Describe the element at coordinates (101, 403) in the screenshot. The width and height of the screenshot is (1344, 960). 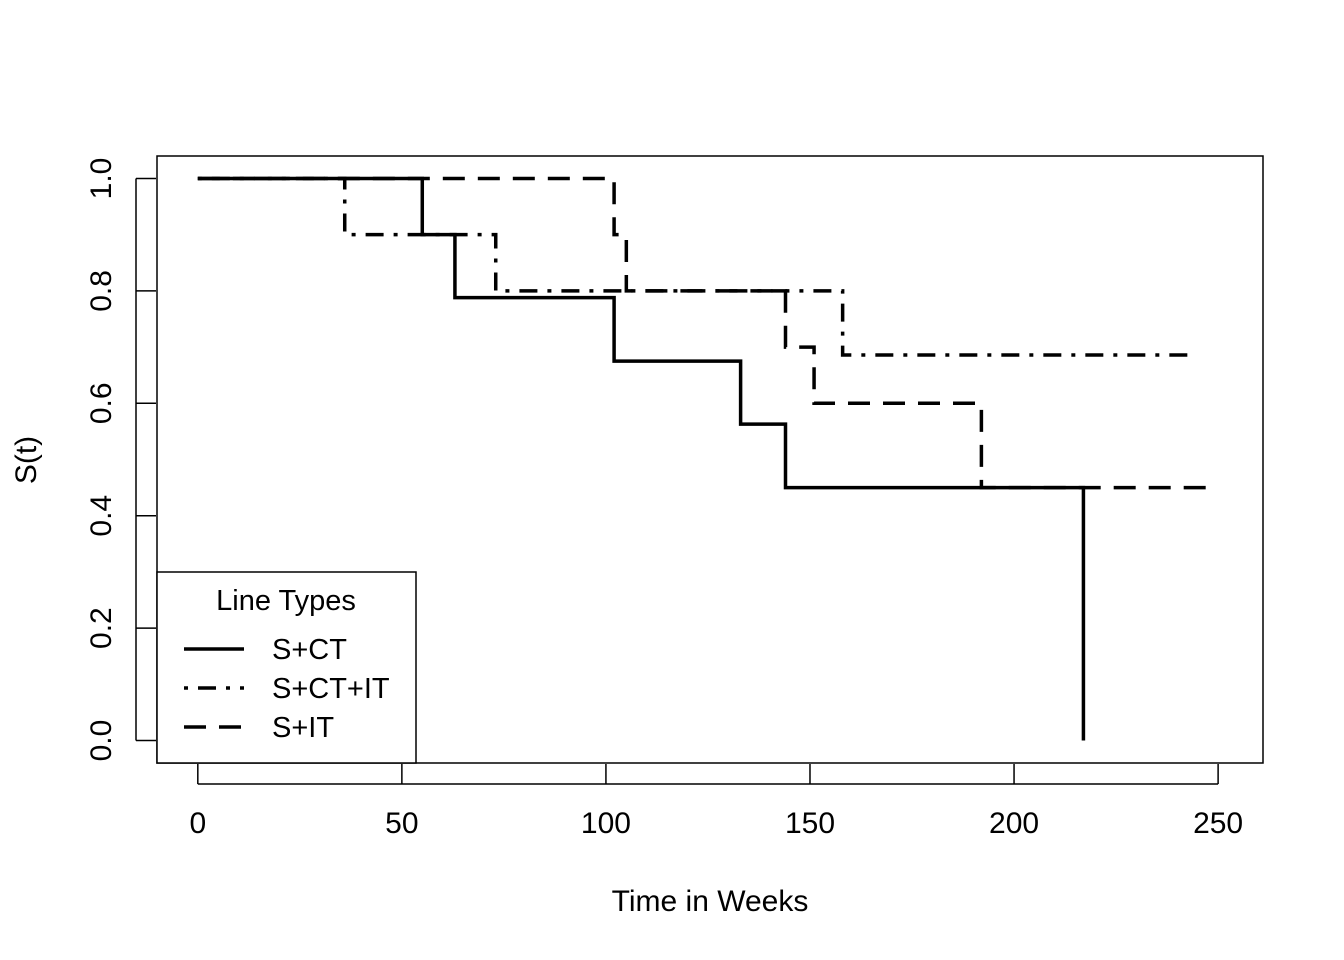
I see `y-tick-label: 0.6` at that location.